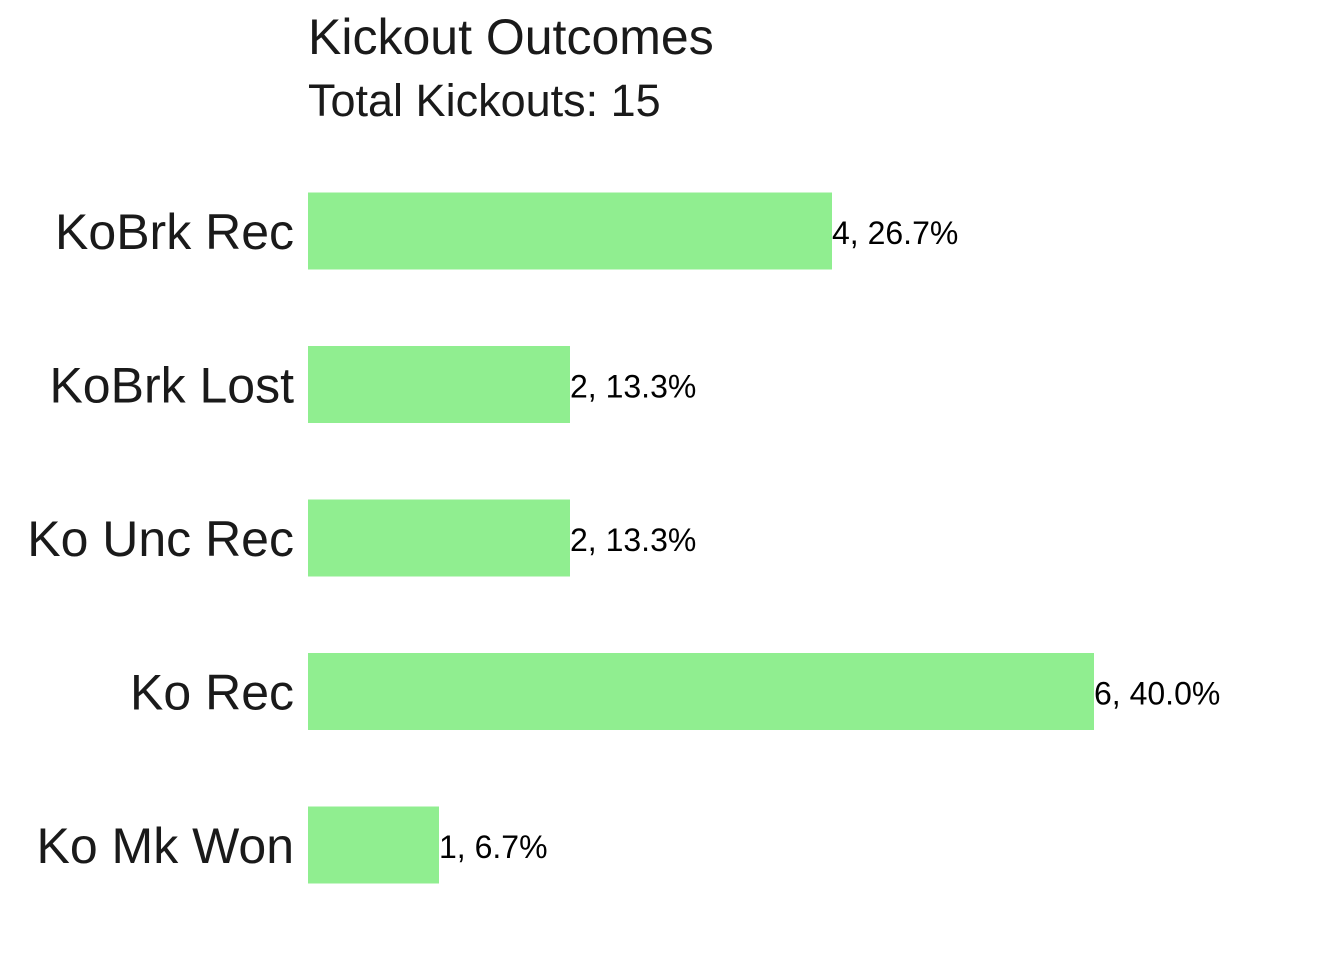 This screenshot has height=960, width=1344. I want to click on category-label: Ko Unc Rec, so click(160, 539).